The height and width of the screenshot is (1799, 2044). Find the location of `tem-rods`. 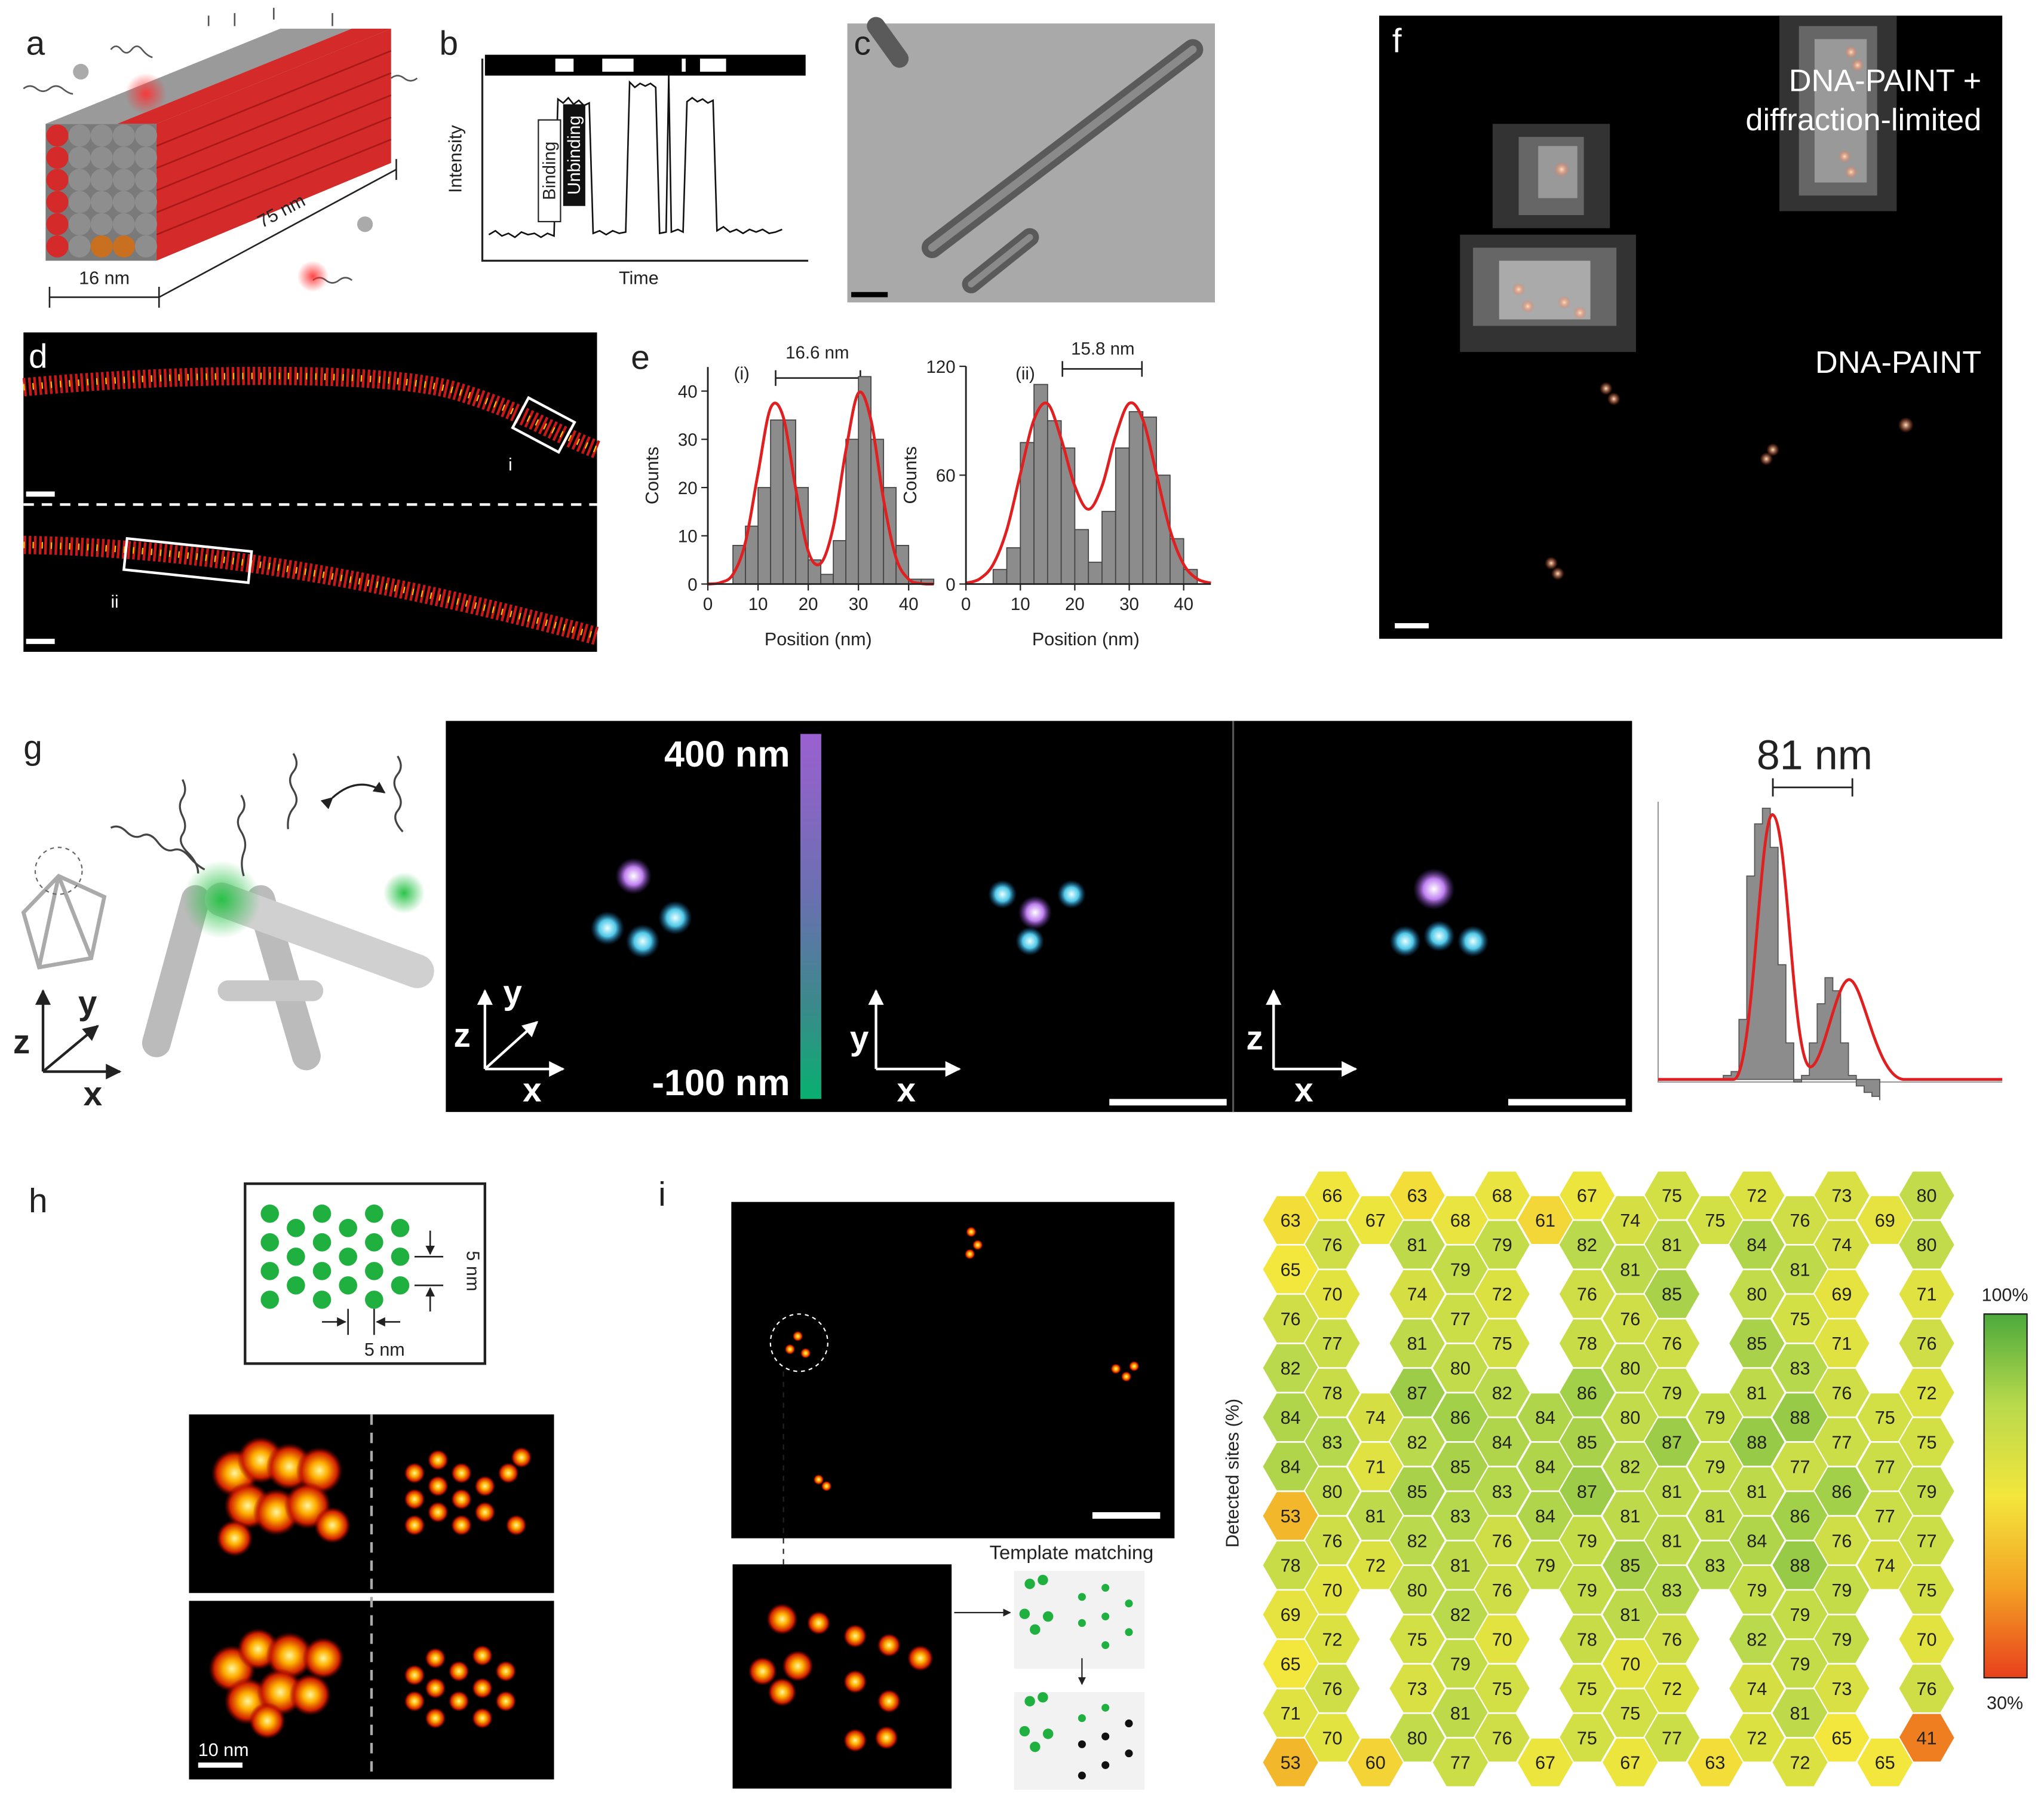

tem-rods is located at coordinates (1035, 155).